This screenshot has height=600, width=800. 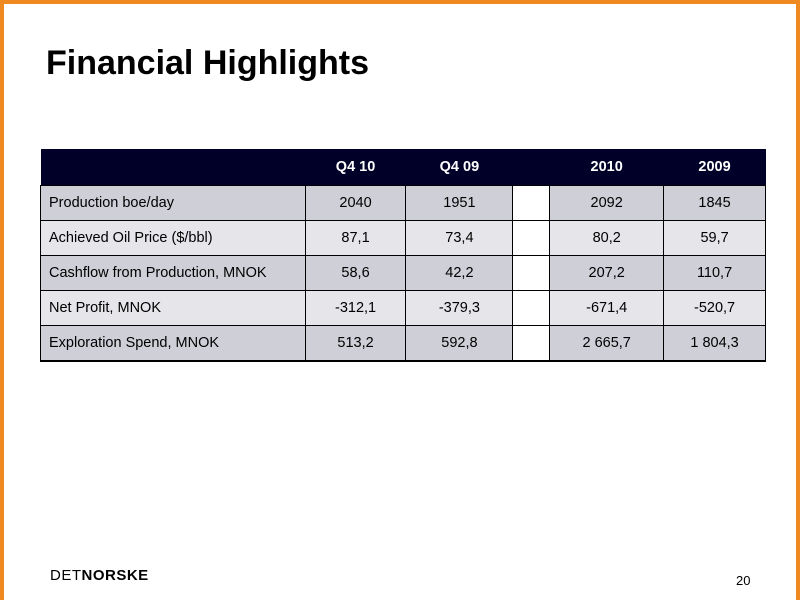 I want to click on page-number: 20, so click(x=743, y=580).